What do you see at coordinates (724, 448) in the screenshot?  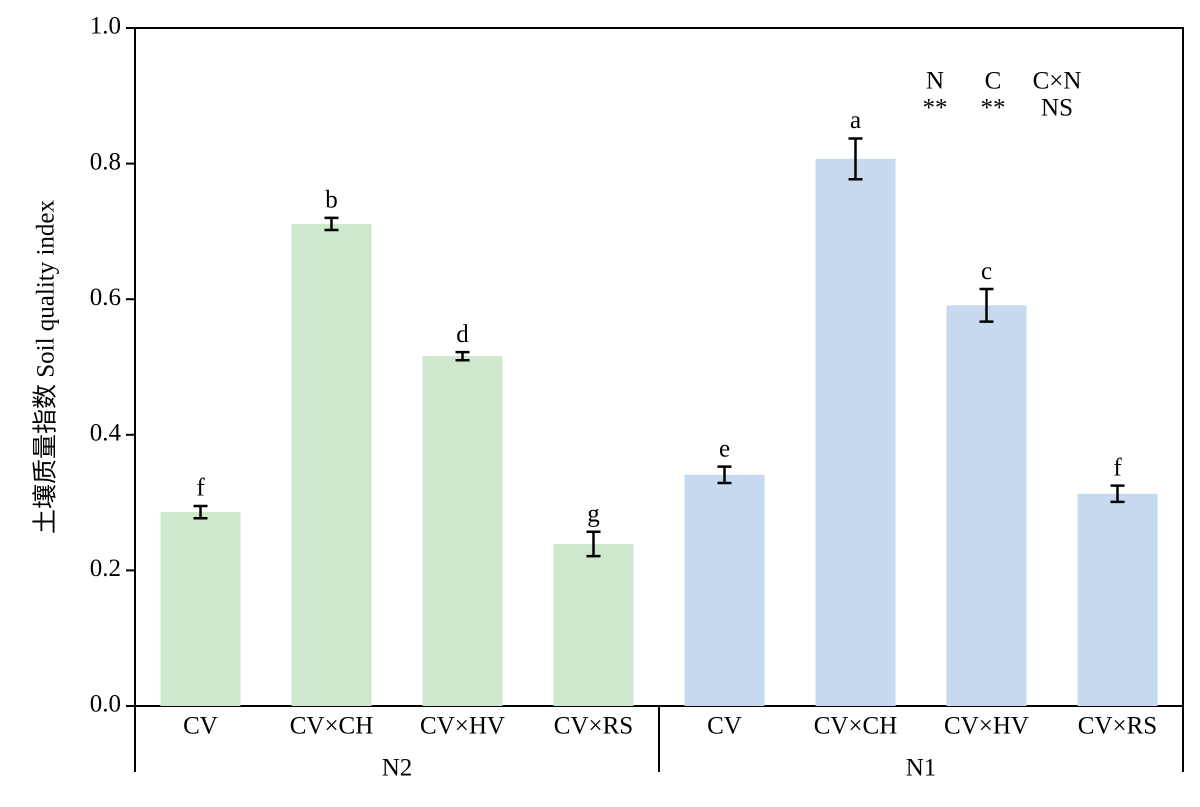 I see `significance-letter: e` at bounding box center [724, 448].